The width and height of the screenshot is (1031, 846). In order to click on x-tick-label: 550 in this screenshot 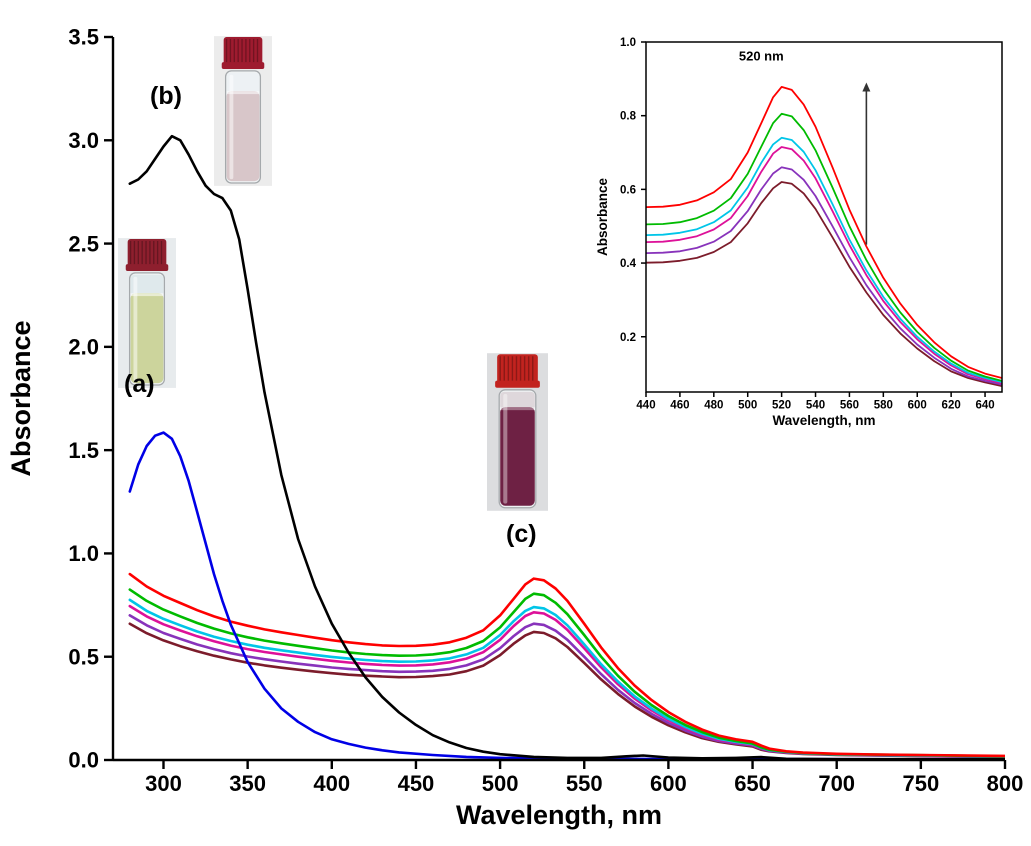, I will do `click(584, 783)`.